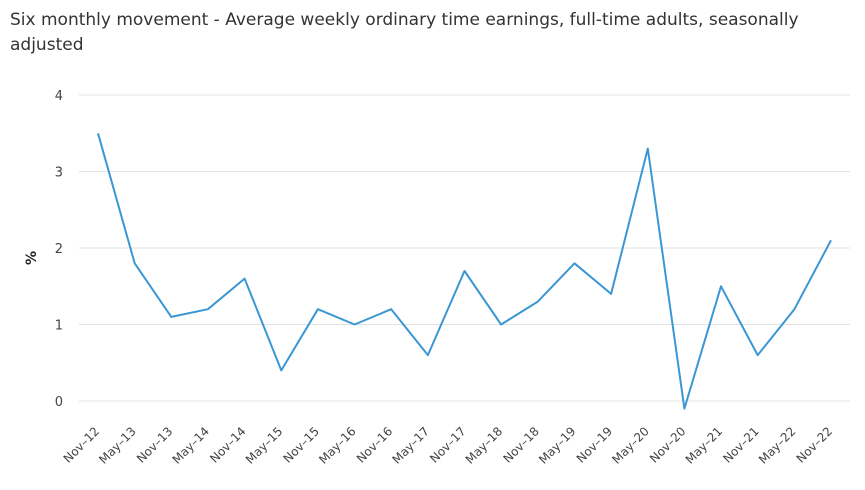 This screenshot has height=490, width=865. Describe the element at coordinates (59, 173) in the screenshot. I see `y-tick-label: 3` at that location.